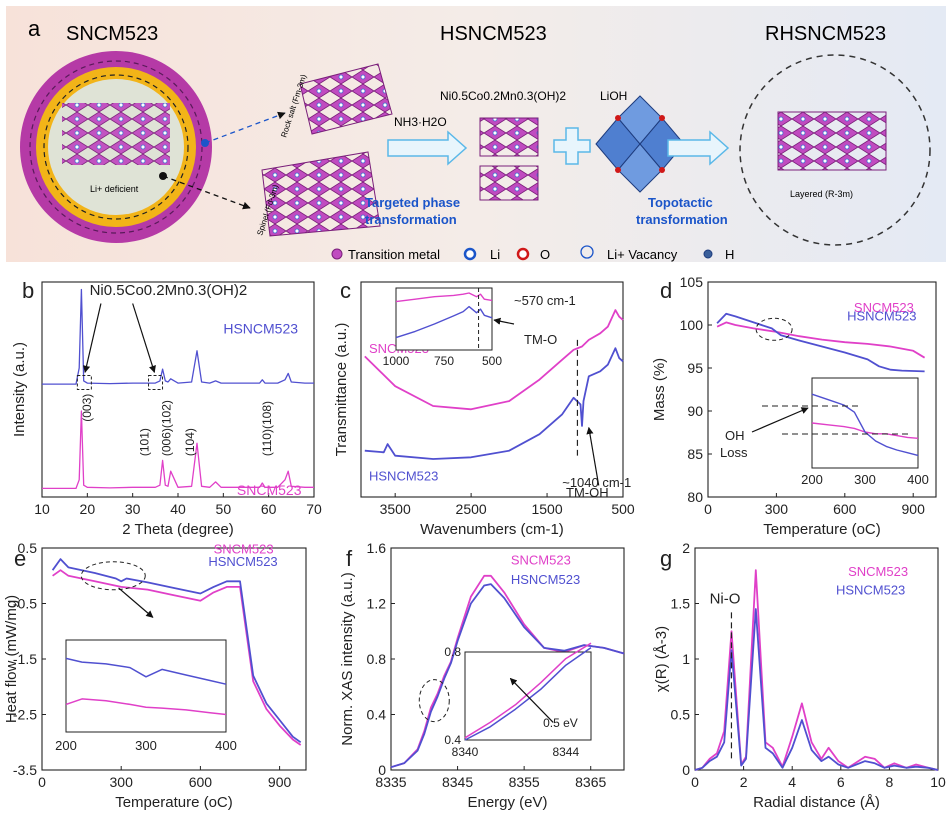 The height and width of the screenshot is (825, 952). I want to click on y-tick-label: -1.5, so click(25, 659).